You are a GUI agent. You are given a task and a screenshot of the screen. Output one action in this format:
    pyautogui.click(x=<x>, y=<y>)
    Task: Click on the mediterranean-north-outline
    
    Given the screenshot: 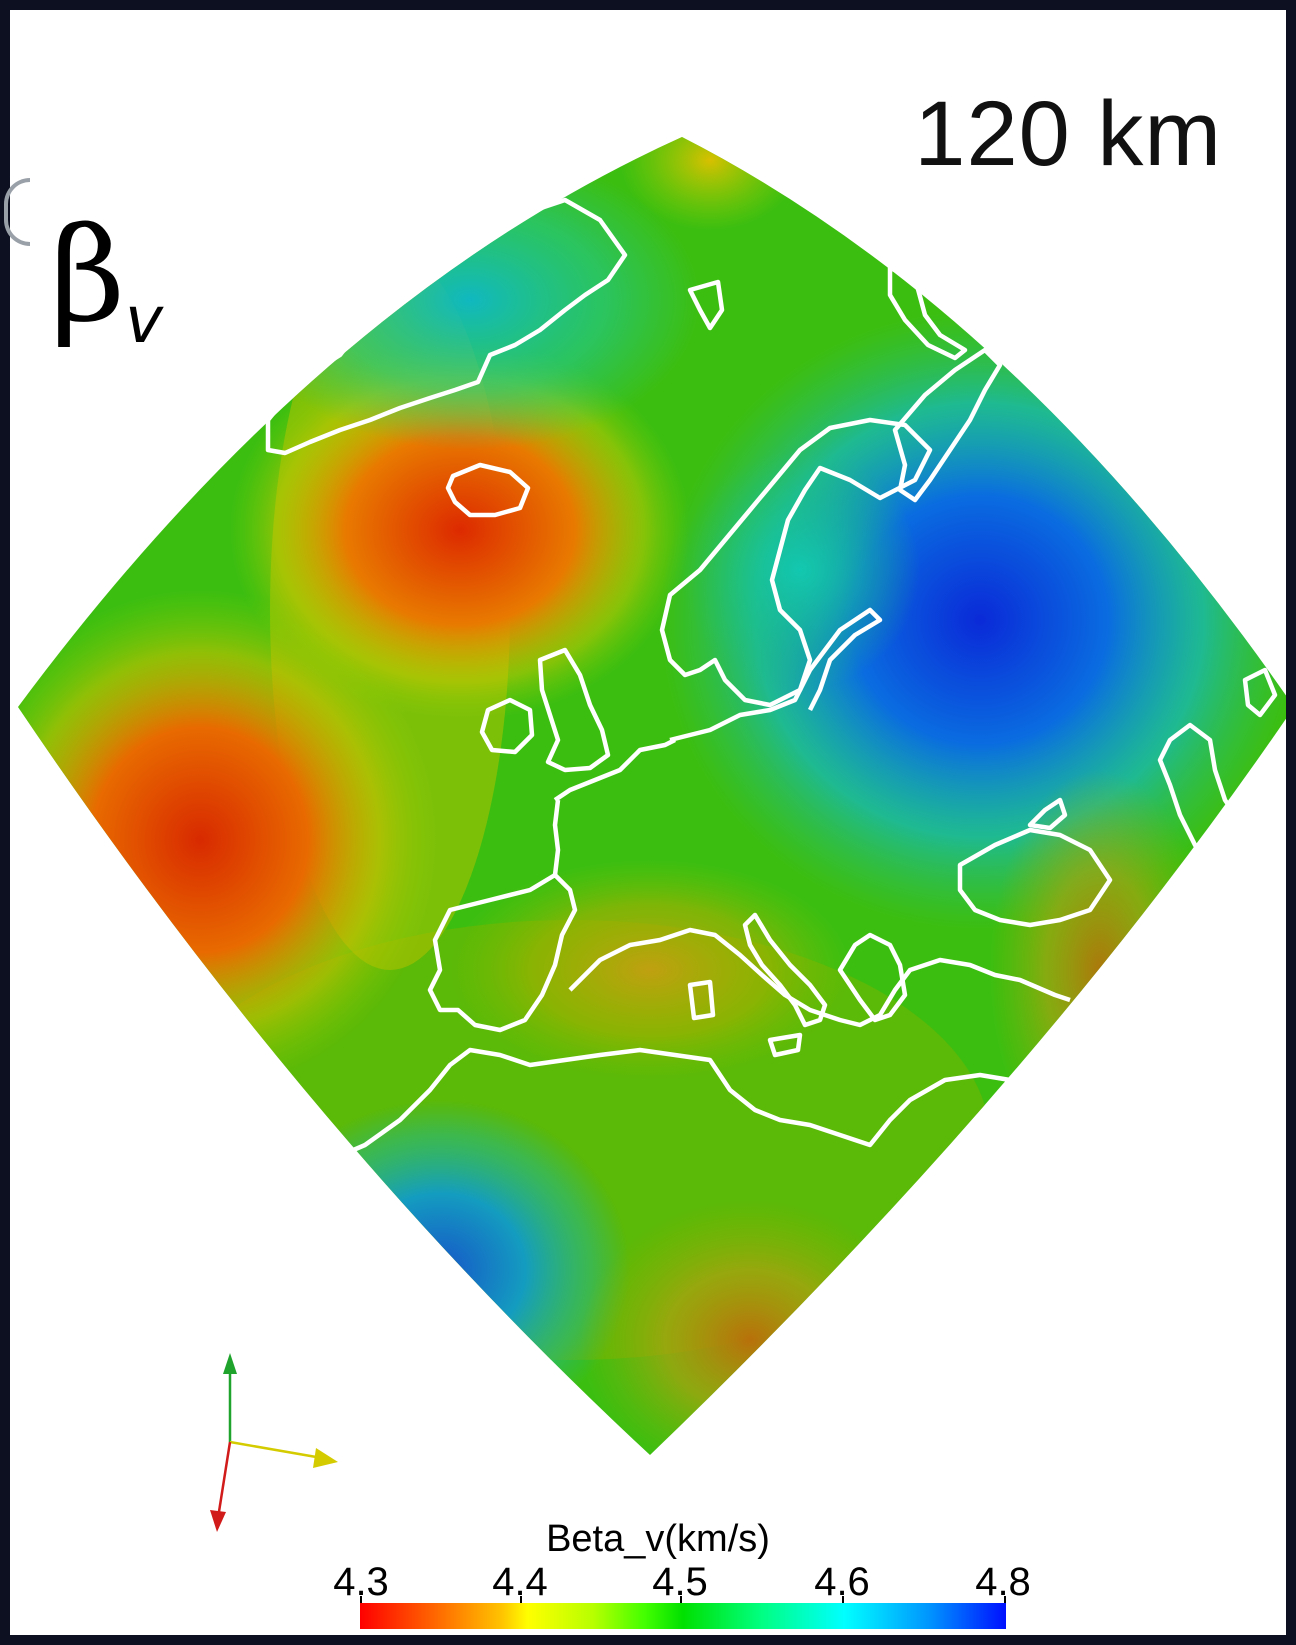 What is the action you would take?
    pyautogui.click(x=819, y=977)
    